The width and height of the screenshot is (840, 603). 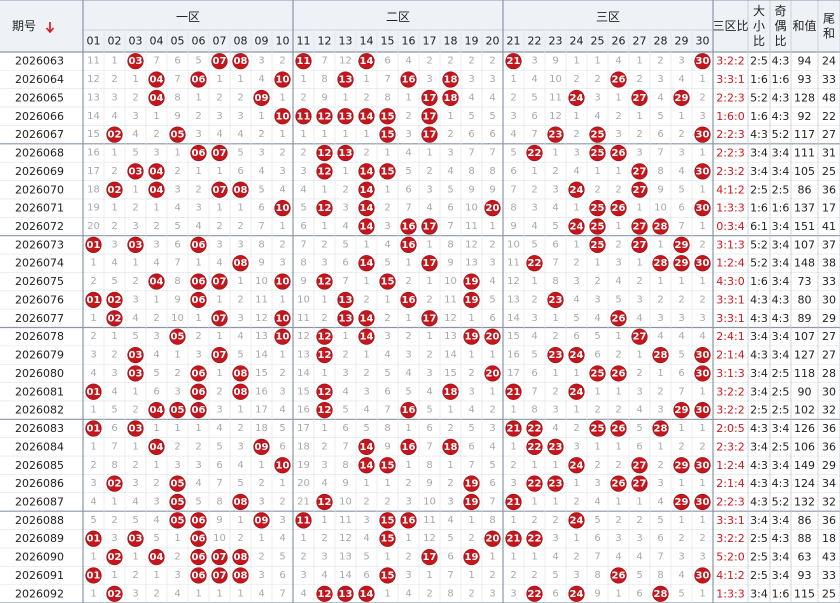 What do you see at coordinates (241, 557) in the screenshot?
I see `ball-number: 08` at bounding box center [241, 557].